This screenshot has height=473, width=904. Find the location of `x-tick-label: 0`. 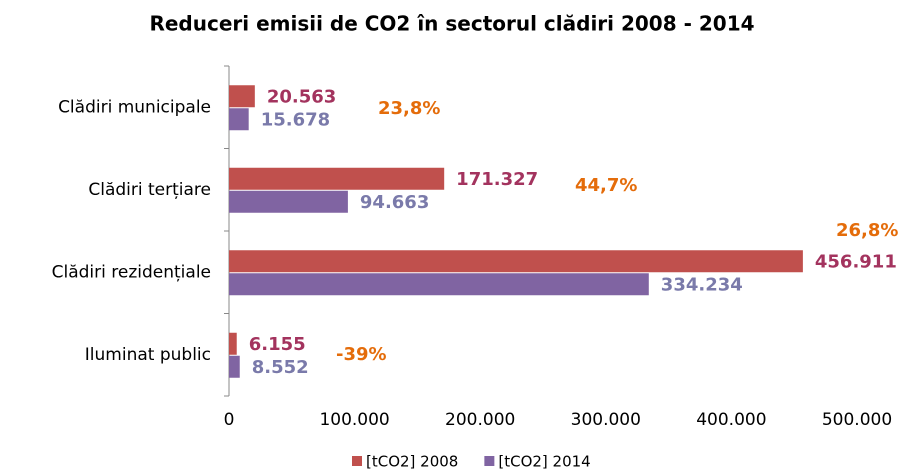

x-tick-label: 0 is located at coordinates (229, 420).